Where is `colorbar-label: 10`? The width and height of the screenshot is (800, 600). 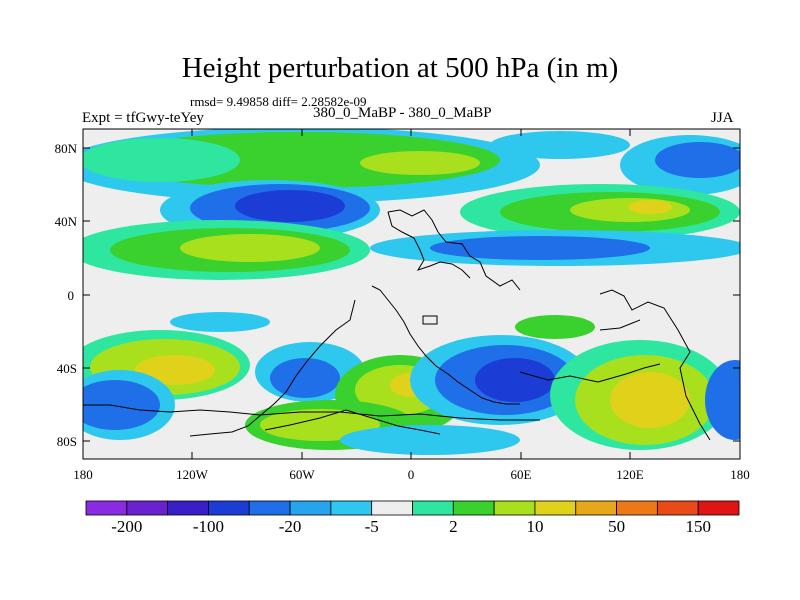 colorbar-label: 10 is located at coordinates (534, 526).